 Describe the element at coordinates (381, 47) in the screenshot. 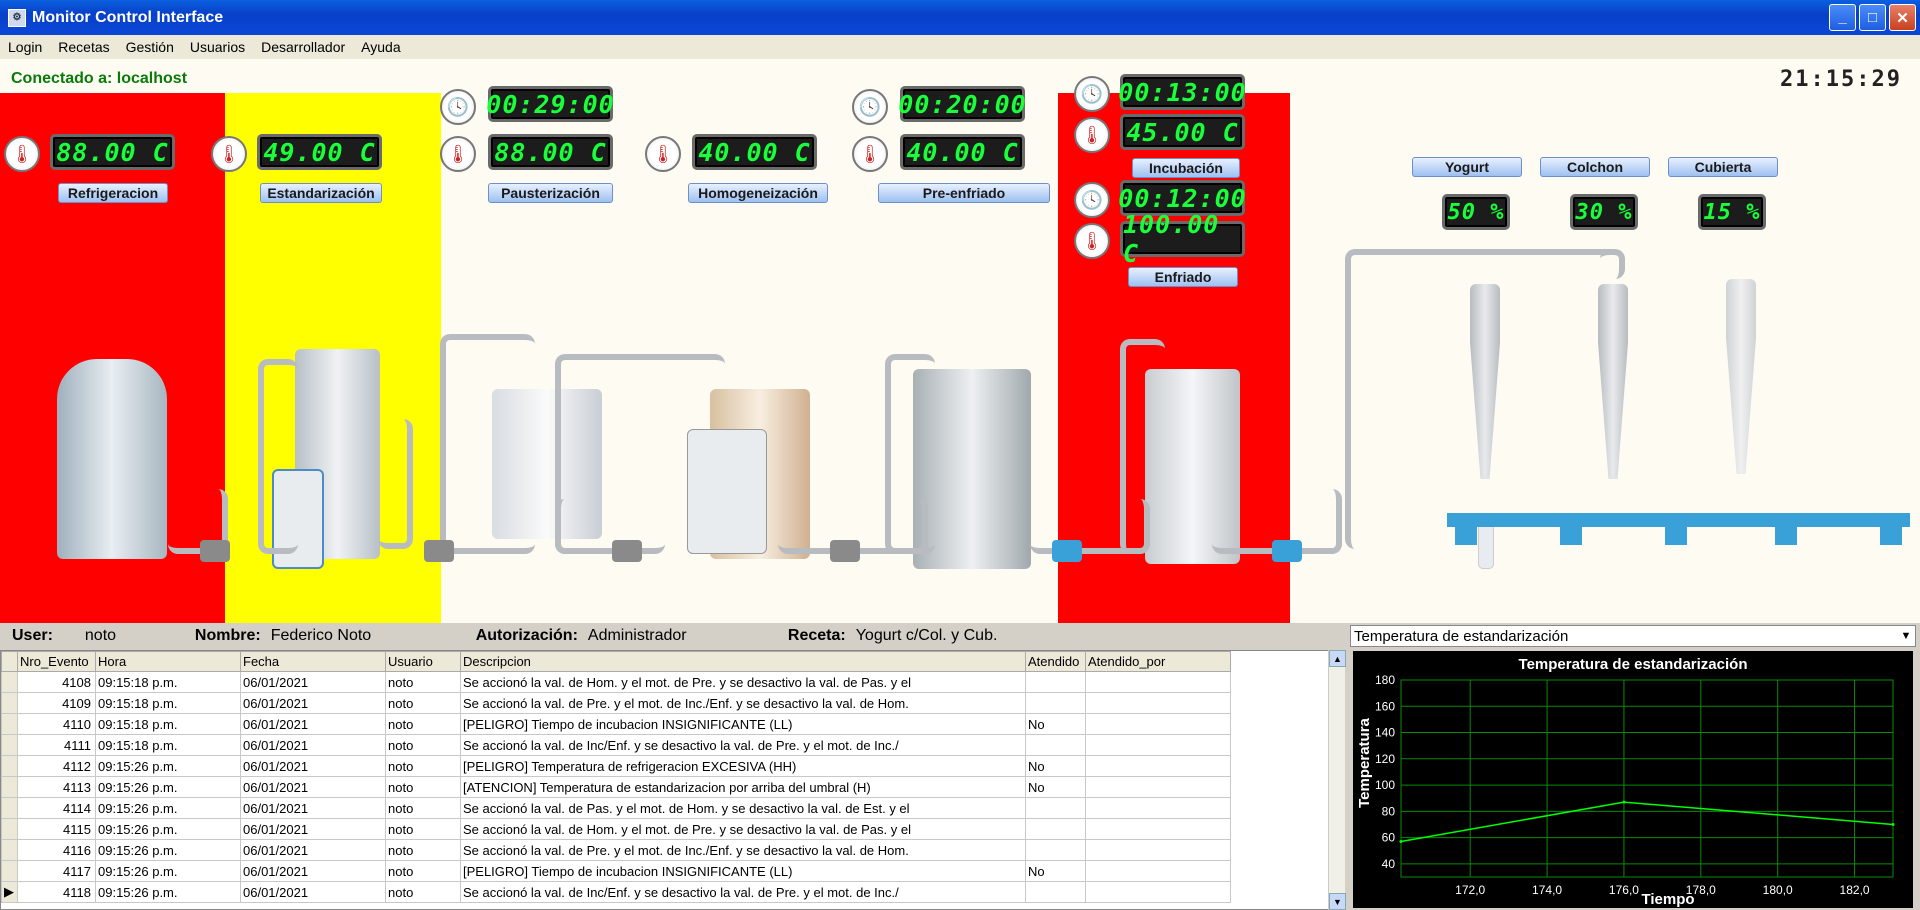

I see `menu-ayuda: Ayuda` at that location.